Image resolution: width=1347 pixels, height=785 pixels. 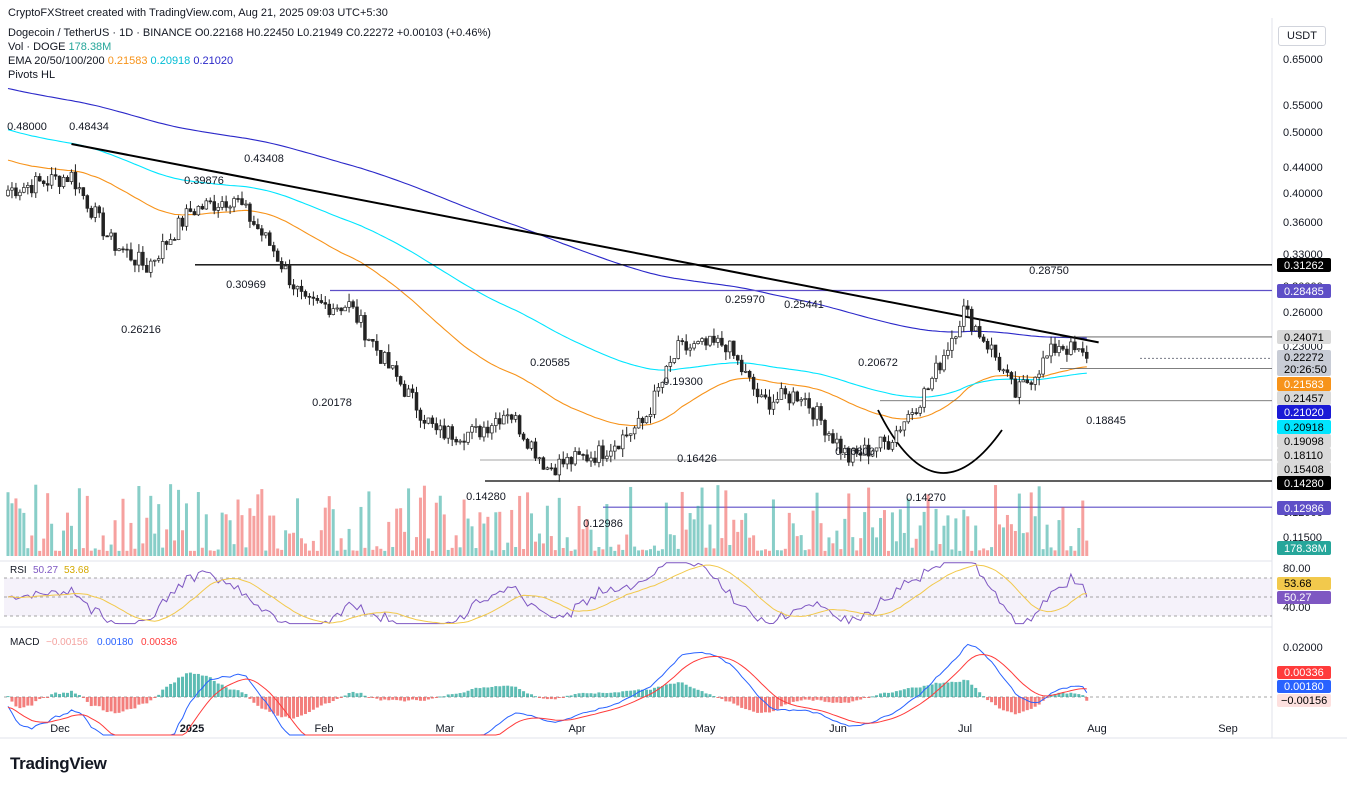 What do you see at coordinates (204, 181) in the screenshot?
I see `pivot-label: 0.39876` at bounding box center [204, 181].